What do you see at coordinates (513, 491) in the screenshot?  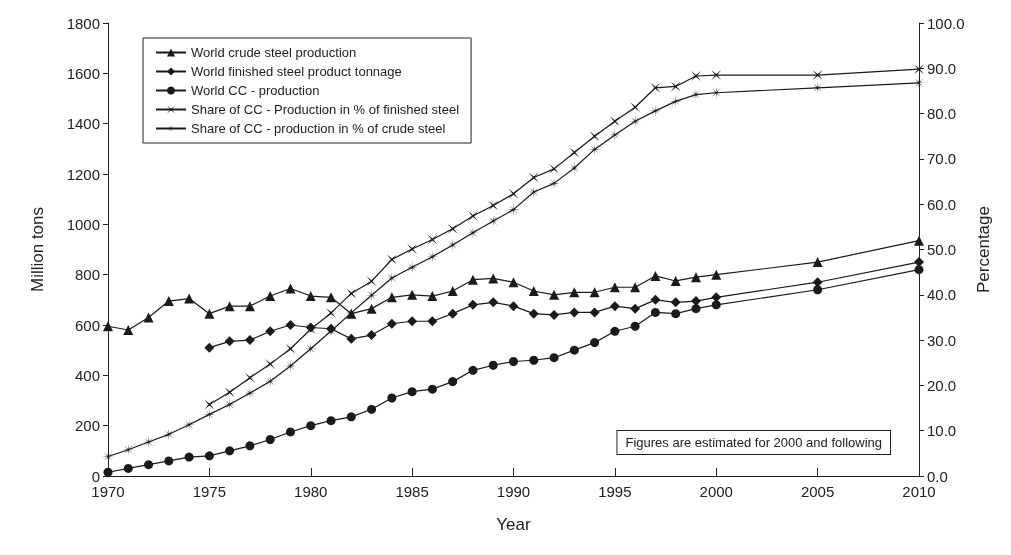 I see `x-tick-label: 1990` at bounding box center [513, 491].